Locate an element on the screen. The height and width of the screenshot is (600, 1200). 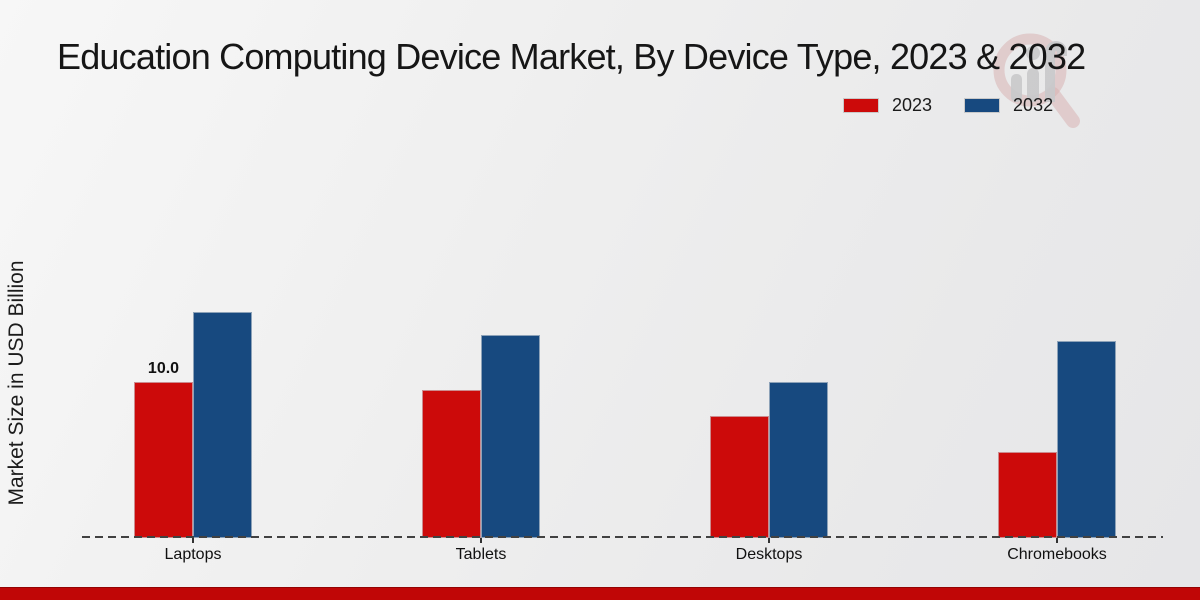
legend-swatch-2023 is located at coordinates (861, 105).